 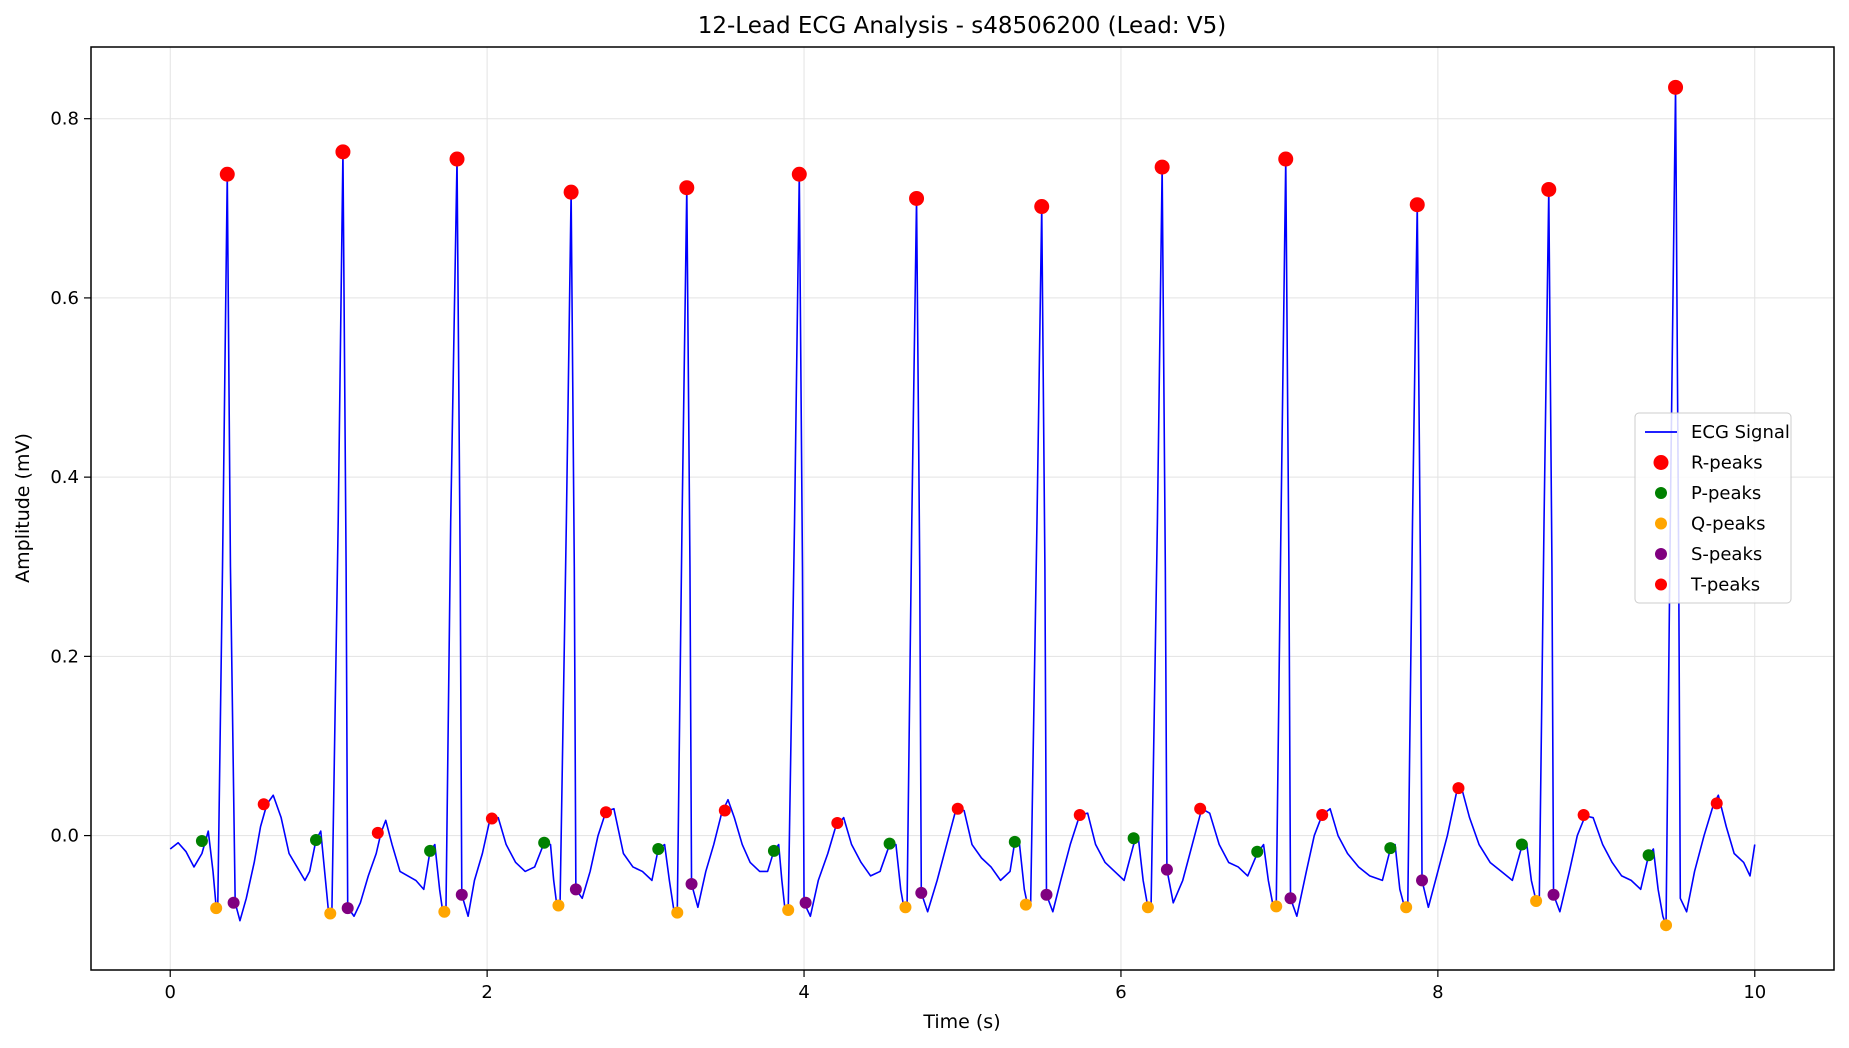 I want to click on legend-label-r: R-peaks, so click(x=1727, y=463).